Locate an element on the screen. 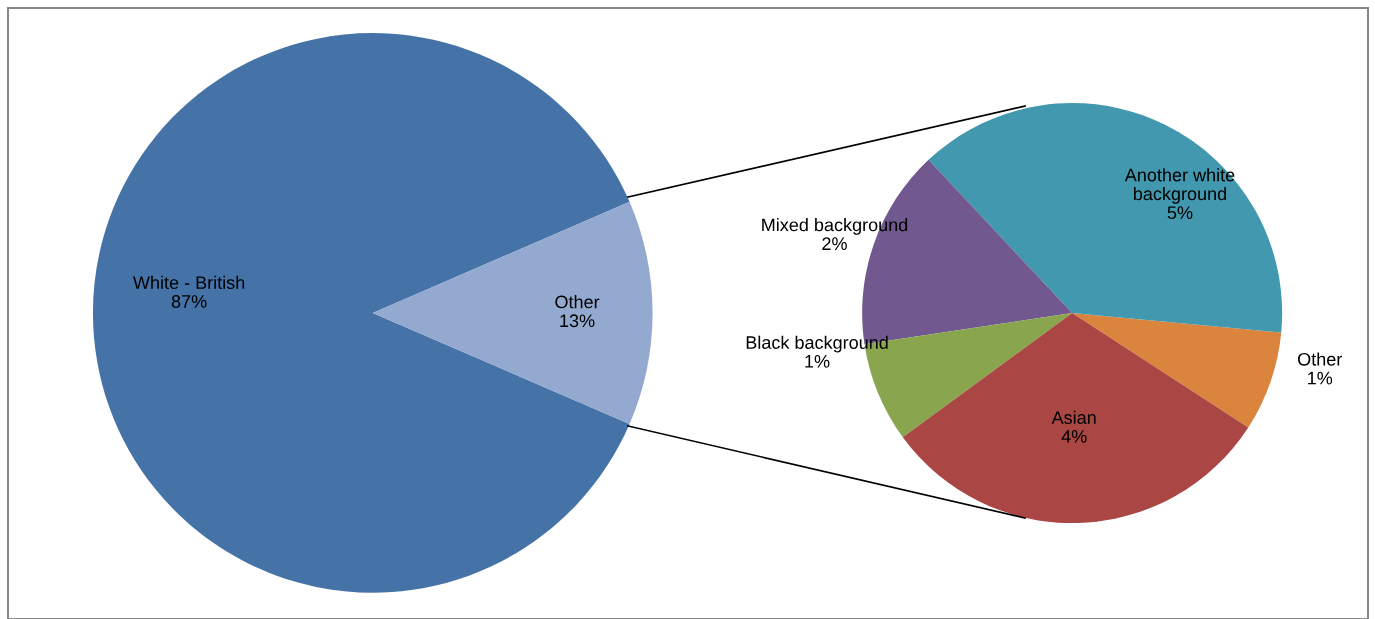 The width and height of the screenshot is (1375, 619). slice-label: White - British is located at coordinates (189, 282).